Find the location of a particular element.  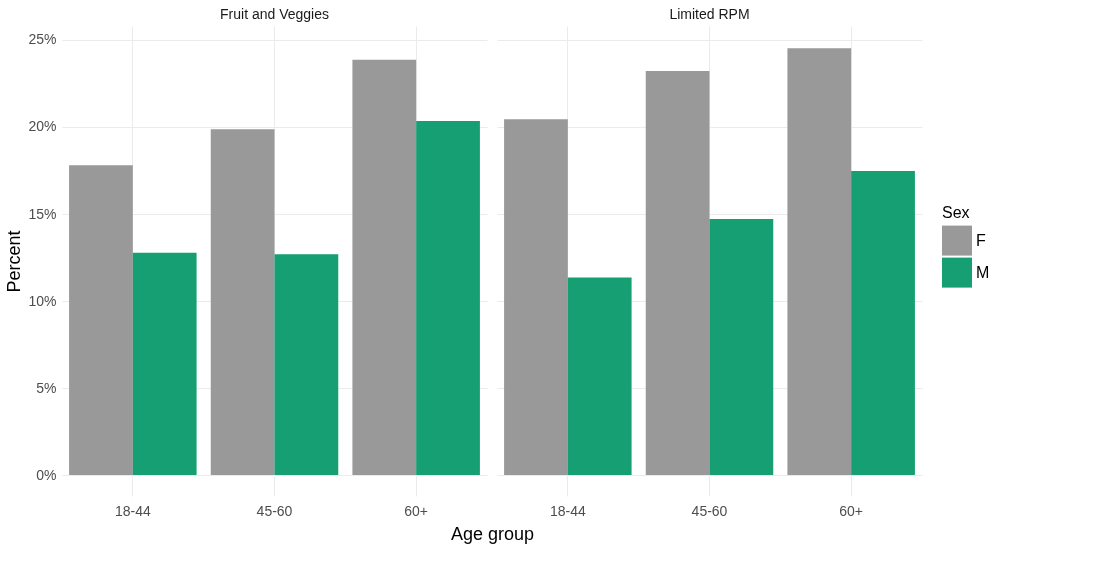

y-axis-title: Percent is located at coordinates (14, 261).